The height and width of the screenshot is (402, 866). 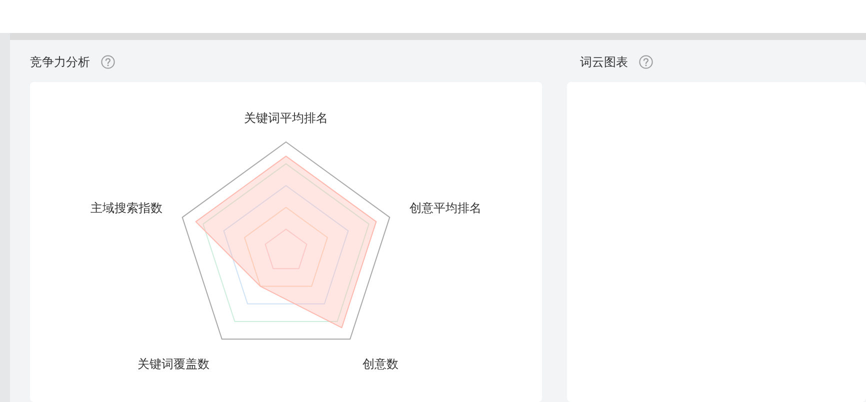 What do you see at coordinates (446, 207) in the screenshot?
I see `spoke-label: 创意平均排名` at bounding box center [446, 207].